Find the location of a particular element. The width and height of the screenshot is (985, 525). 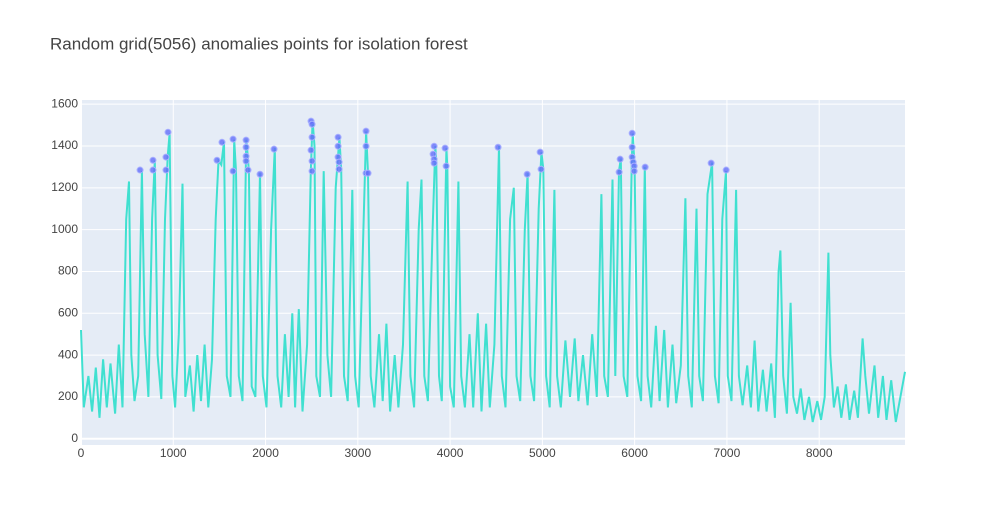

x-tick-label: 2000 is located at coordinates (265, 453).